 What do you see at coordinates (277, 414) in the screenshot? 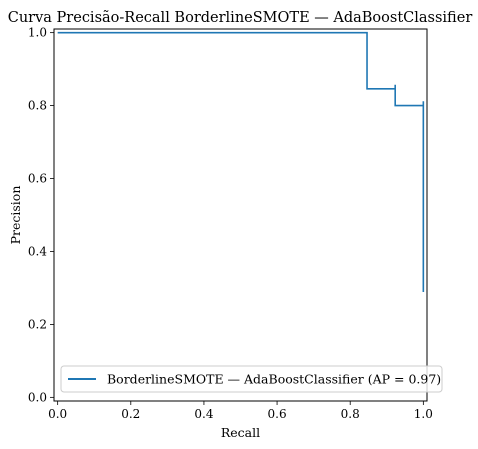
I see `x-tick-label: 0.6` at bounding box center [277, 414].